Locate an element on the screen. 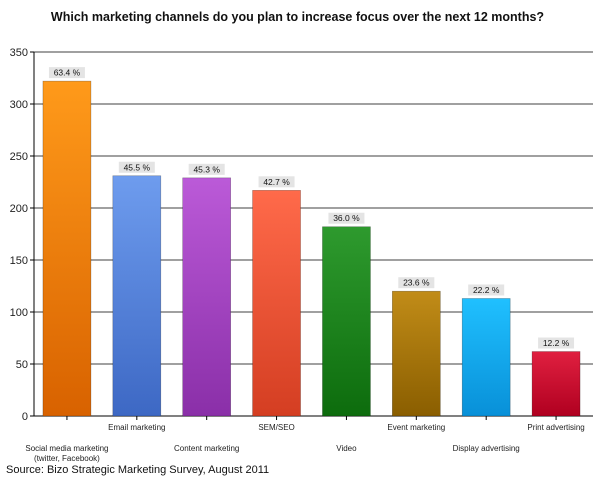 This screenshot has width=595, height=483. data-label: 12.2 % is located at coordinates (556, 343).